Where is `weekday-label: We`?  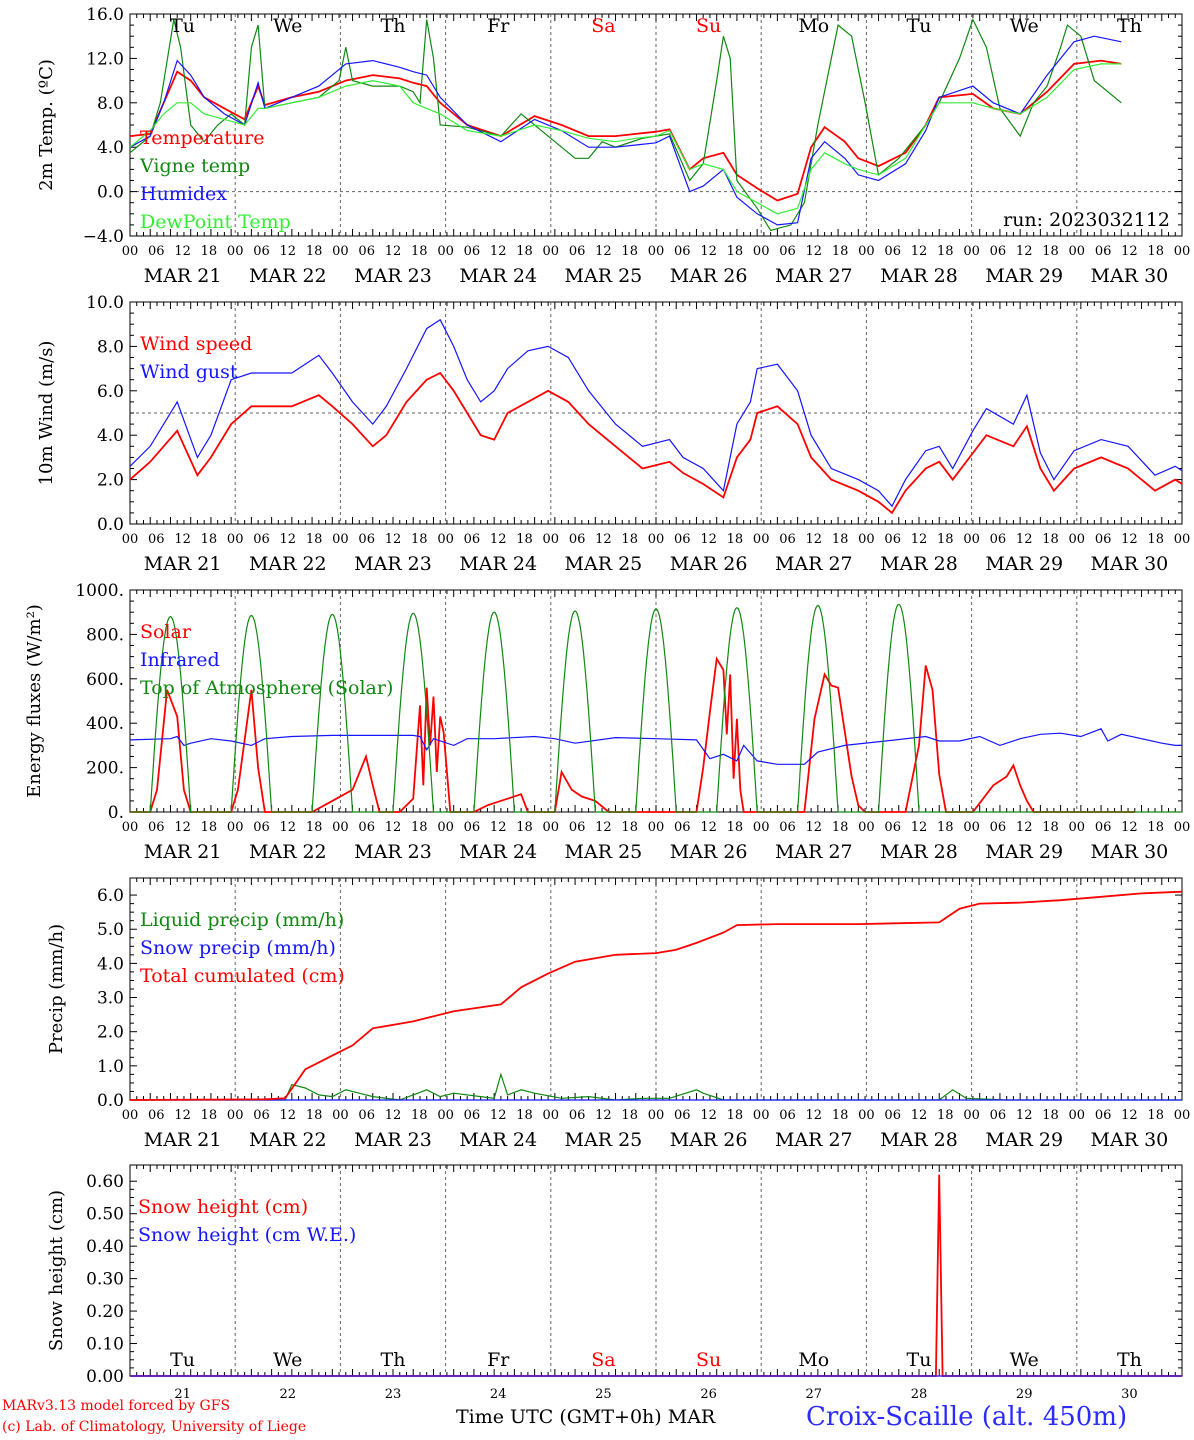
weekday-label: We is located at coordinates (1024, 1360).